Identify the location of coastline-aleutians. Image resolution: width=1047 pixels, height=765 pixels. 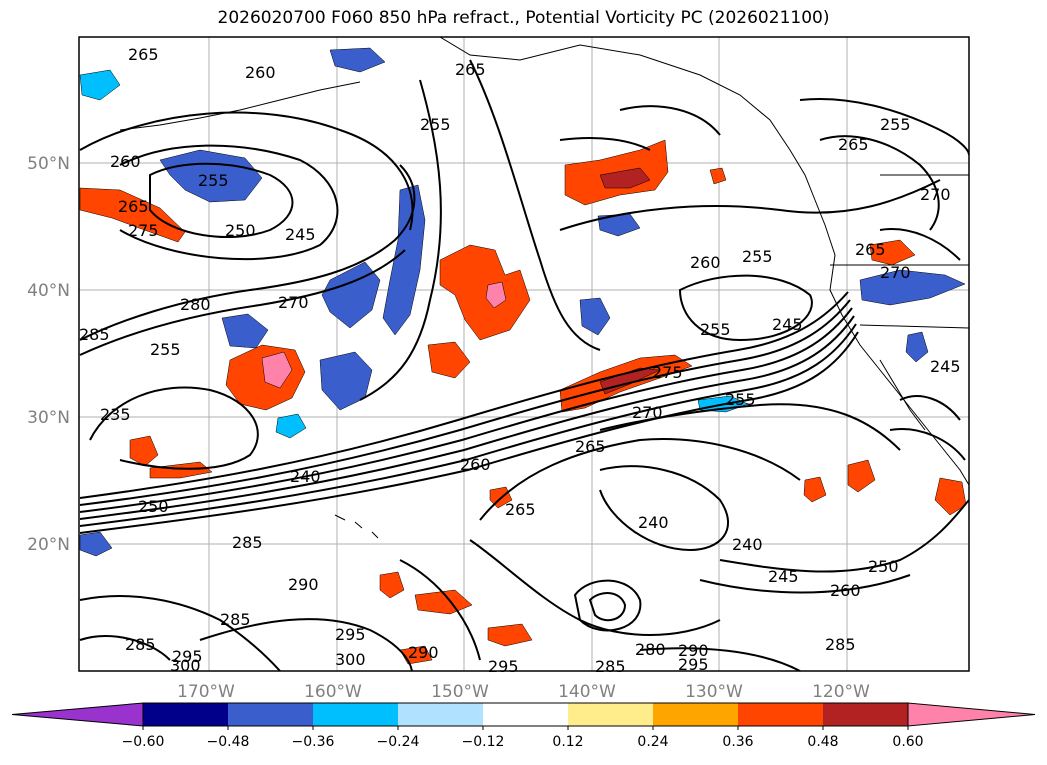
(240, 106).